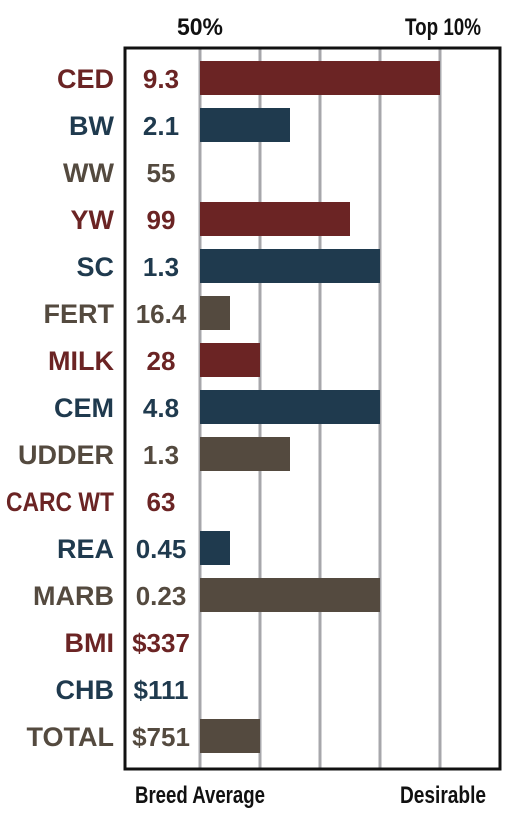 The height and width of the screenshot is (818, 511). What do you see at coordinates (161, 220) in the screenshot?
I see `value-label-yw: 99` at bounding box center [161, 220].